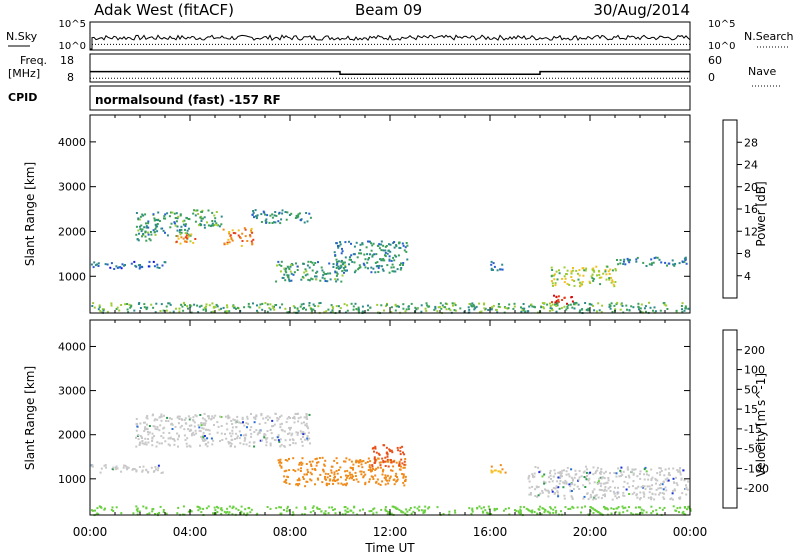 The width and height of the screenshot is (800, 554). Describe the element at coordinates (590, 532) in the screenshot. I see `time-tick-label: 20:00` at that location.